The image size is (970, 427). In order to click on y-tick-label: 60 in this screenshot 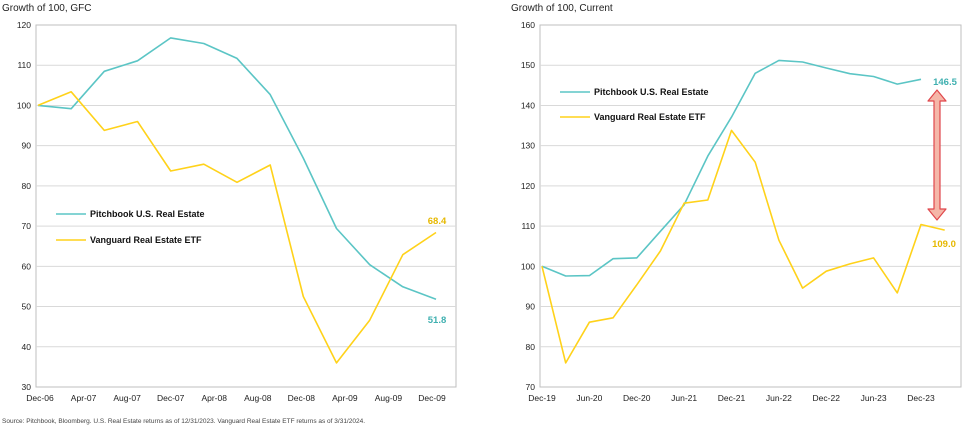, I will do `click(27, 266)`.